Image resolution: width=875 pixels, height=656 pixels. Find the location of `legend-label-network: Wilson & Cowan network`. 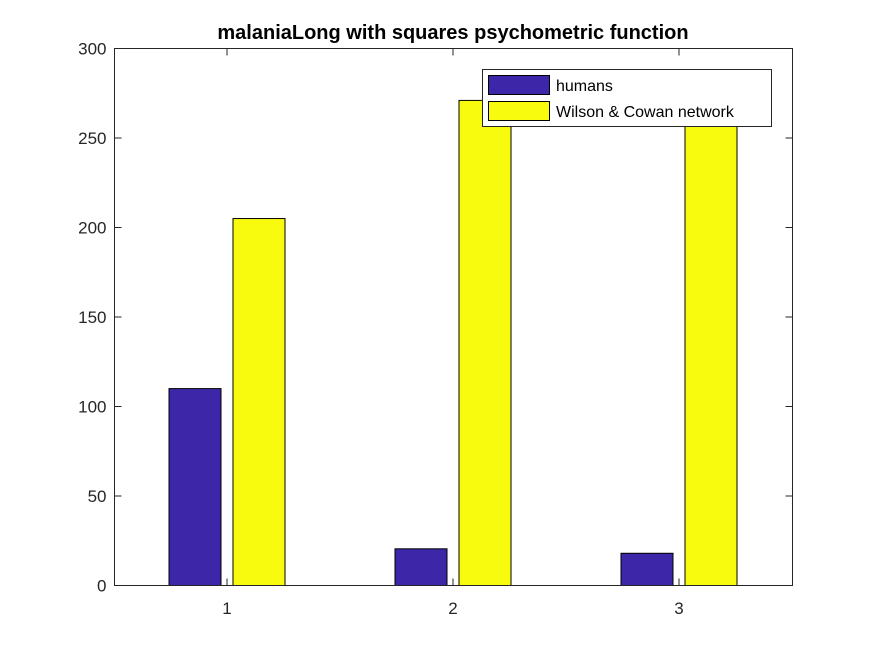

legend-label-network: Wilson & Cowan network is located at coordinates (645, 112).